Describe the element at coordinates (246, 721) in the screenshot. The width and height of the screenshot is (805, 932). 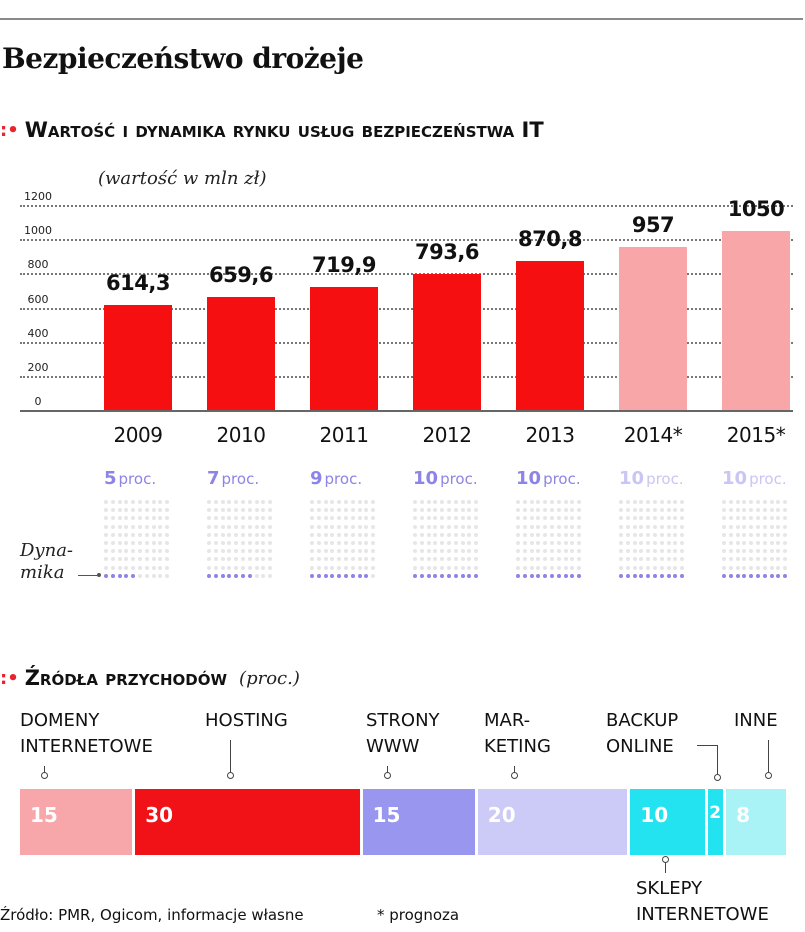
I see `segment-label: HOSTING` at that location.